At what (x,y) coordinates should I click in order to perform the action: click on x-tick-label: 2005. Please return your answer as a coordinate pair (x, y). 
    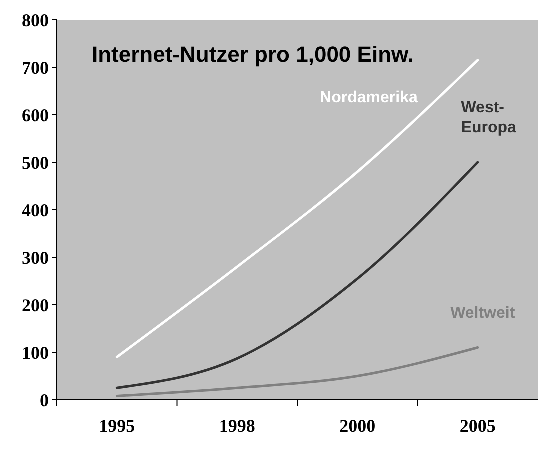
    Looking at the image, I should click on (478, 426).